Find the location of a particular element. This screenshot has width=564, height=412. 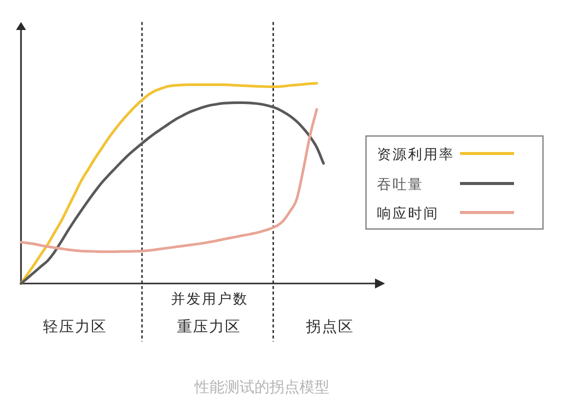

title: 性能测试的拐点模型 is located at coordinates (262, 387).